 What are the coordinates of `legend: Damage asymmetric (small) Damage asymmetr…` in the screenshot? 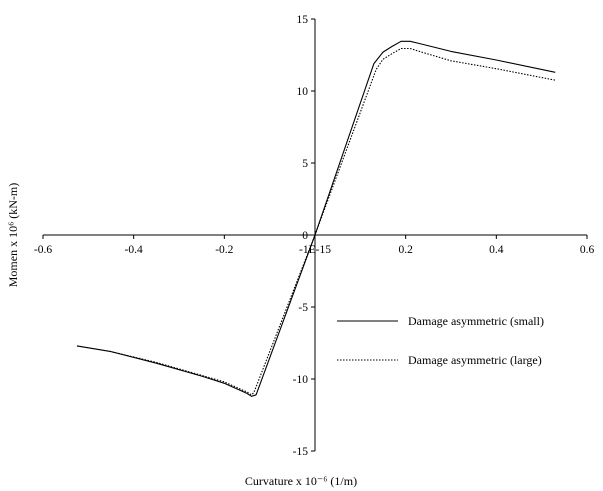 It's located at (440, 340).